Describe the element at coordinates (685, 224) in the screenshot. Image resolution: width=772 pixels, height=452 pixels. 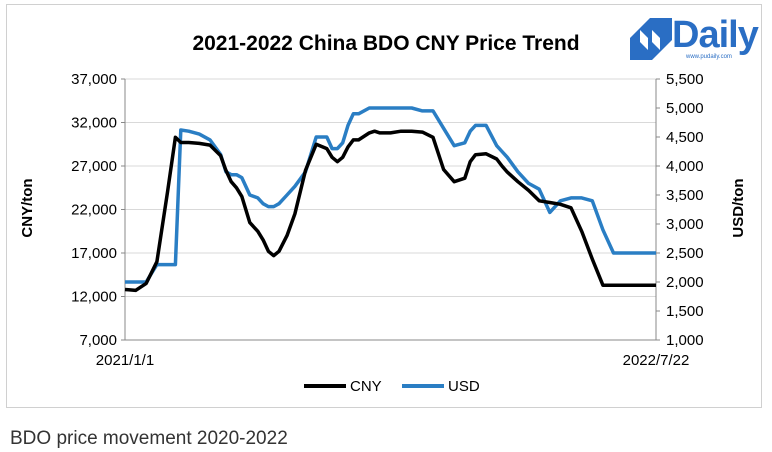
I see `y2-tick-label-5: 3,000` at that location.